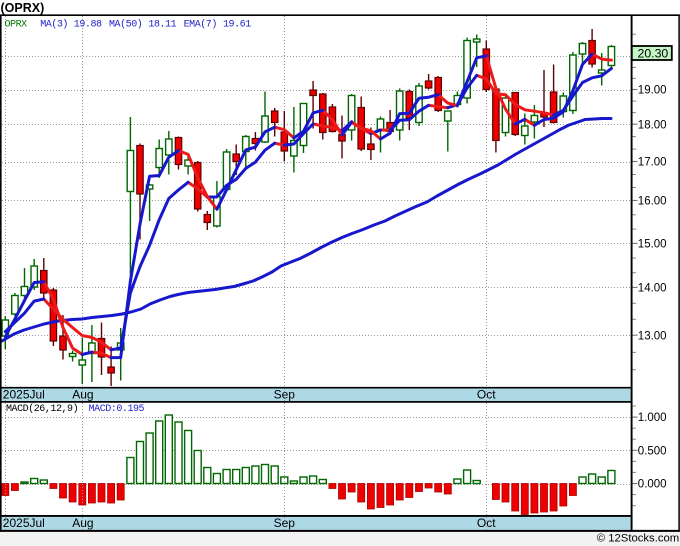  What do you see at coordinates (652, 452) in the screenshot?
I see `svg-text: 0.500` at bounding box center [652, 452].